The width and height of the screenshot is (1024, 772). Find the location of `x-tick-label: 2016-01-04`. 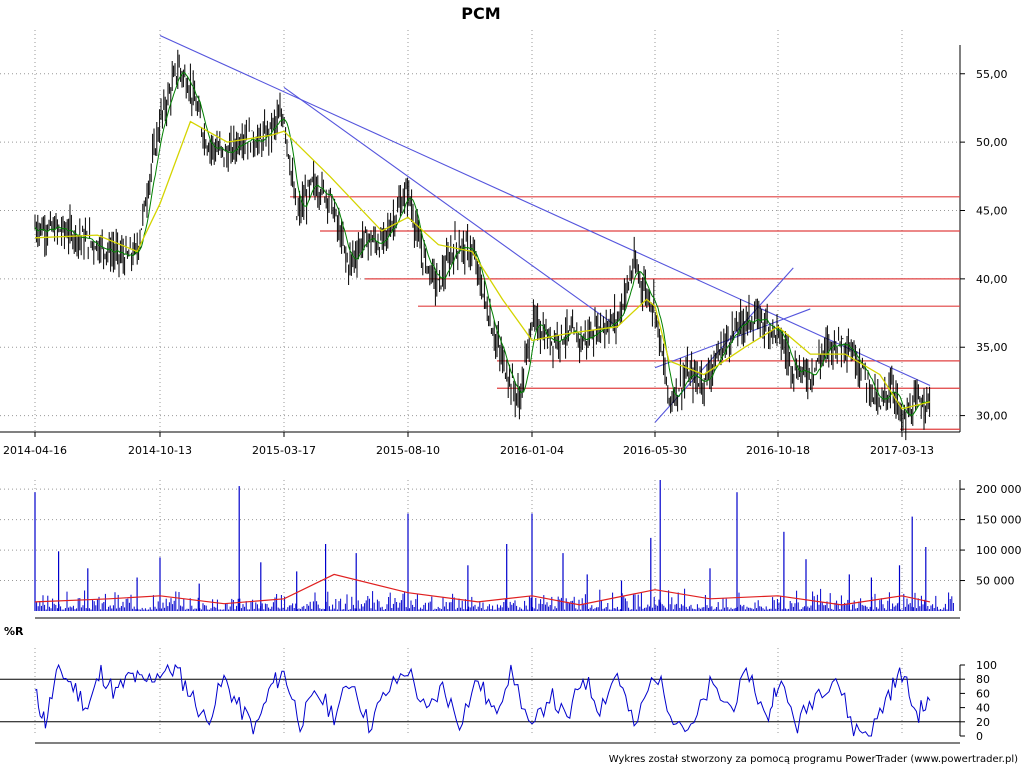

x-tick-label: 2016-01-04 is located at coordinates (532, 450).